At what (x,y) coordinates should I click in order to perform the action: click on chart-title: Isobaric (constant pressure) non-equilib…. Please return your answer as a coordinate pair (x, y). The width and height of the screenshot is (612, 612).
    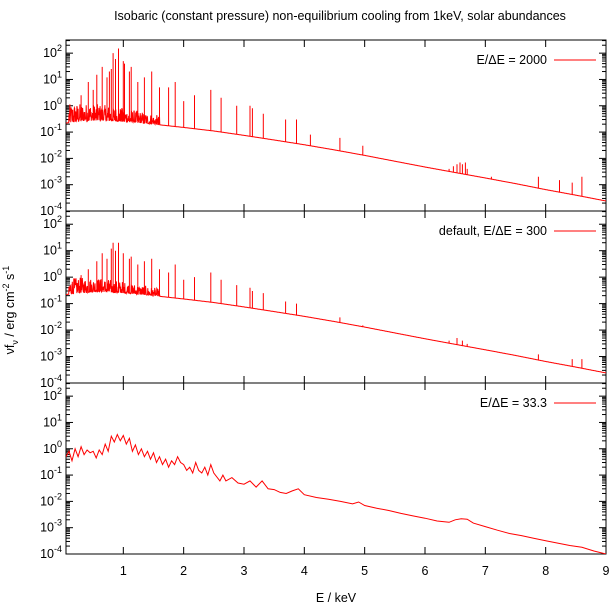
    Looking at the image, I should click on (340, 16).